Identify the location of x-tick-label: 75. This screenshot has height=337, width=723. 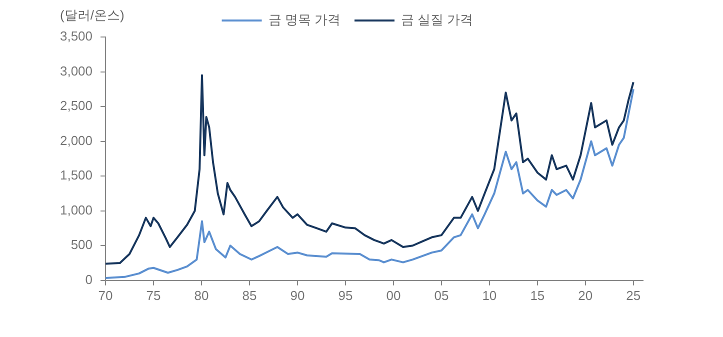
(153, 295).